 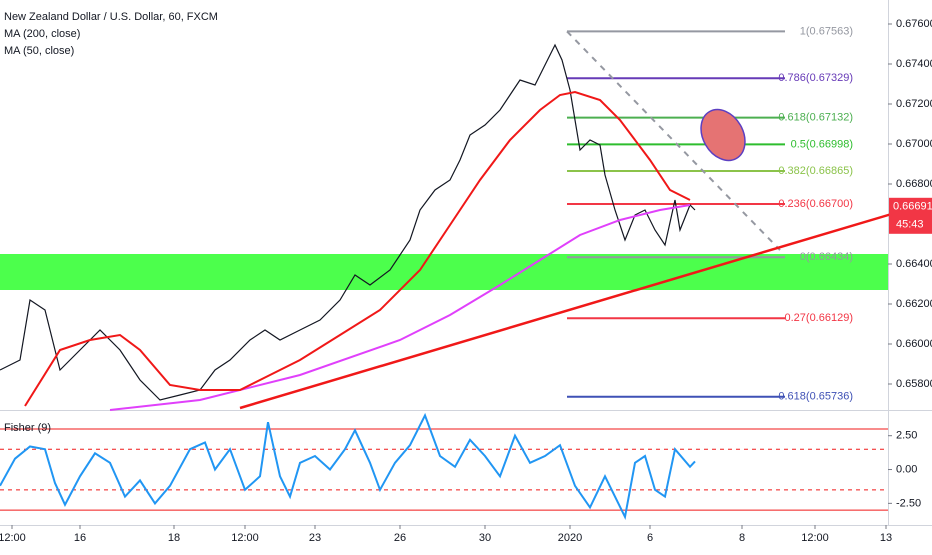 What do you see at coordinates (914, 64) in the screenshot?
I see `y-tick-label: 0.67400` at bounding box center [914, 64].